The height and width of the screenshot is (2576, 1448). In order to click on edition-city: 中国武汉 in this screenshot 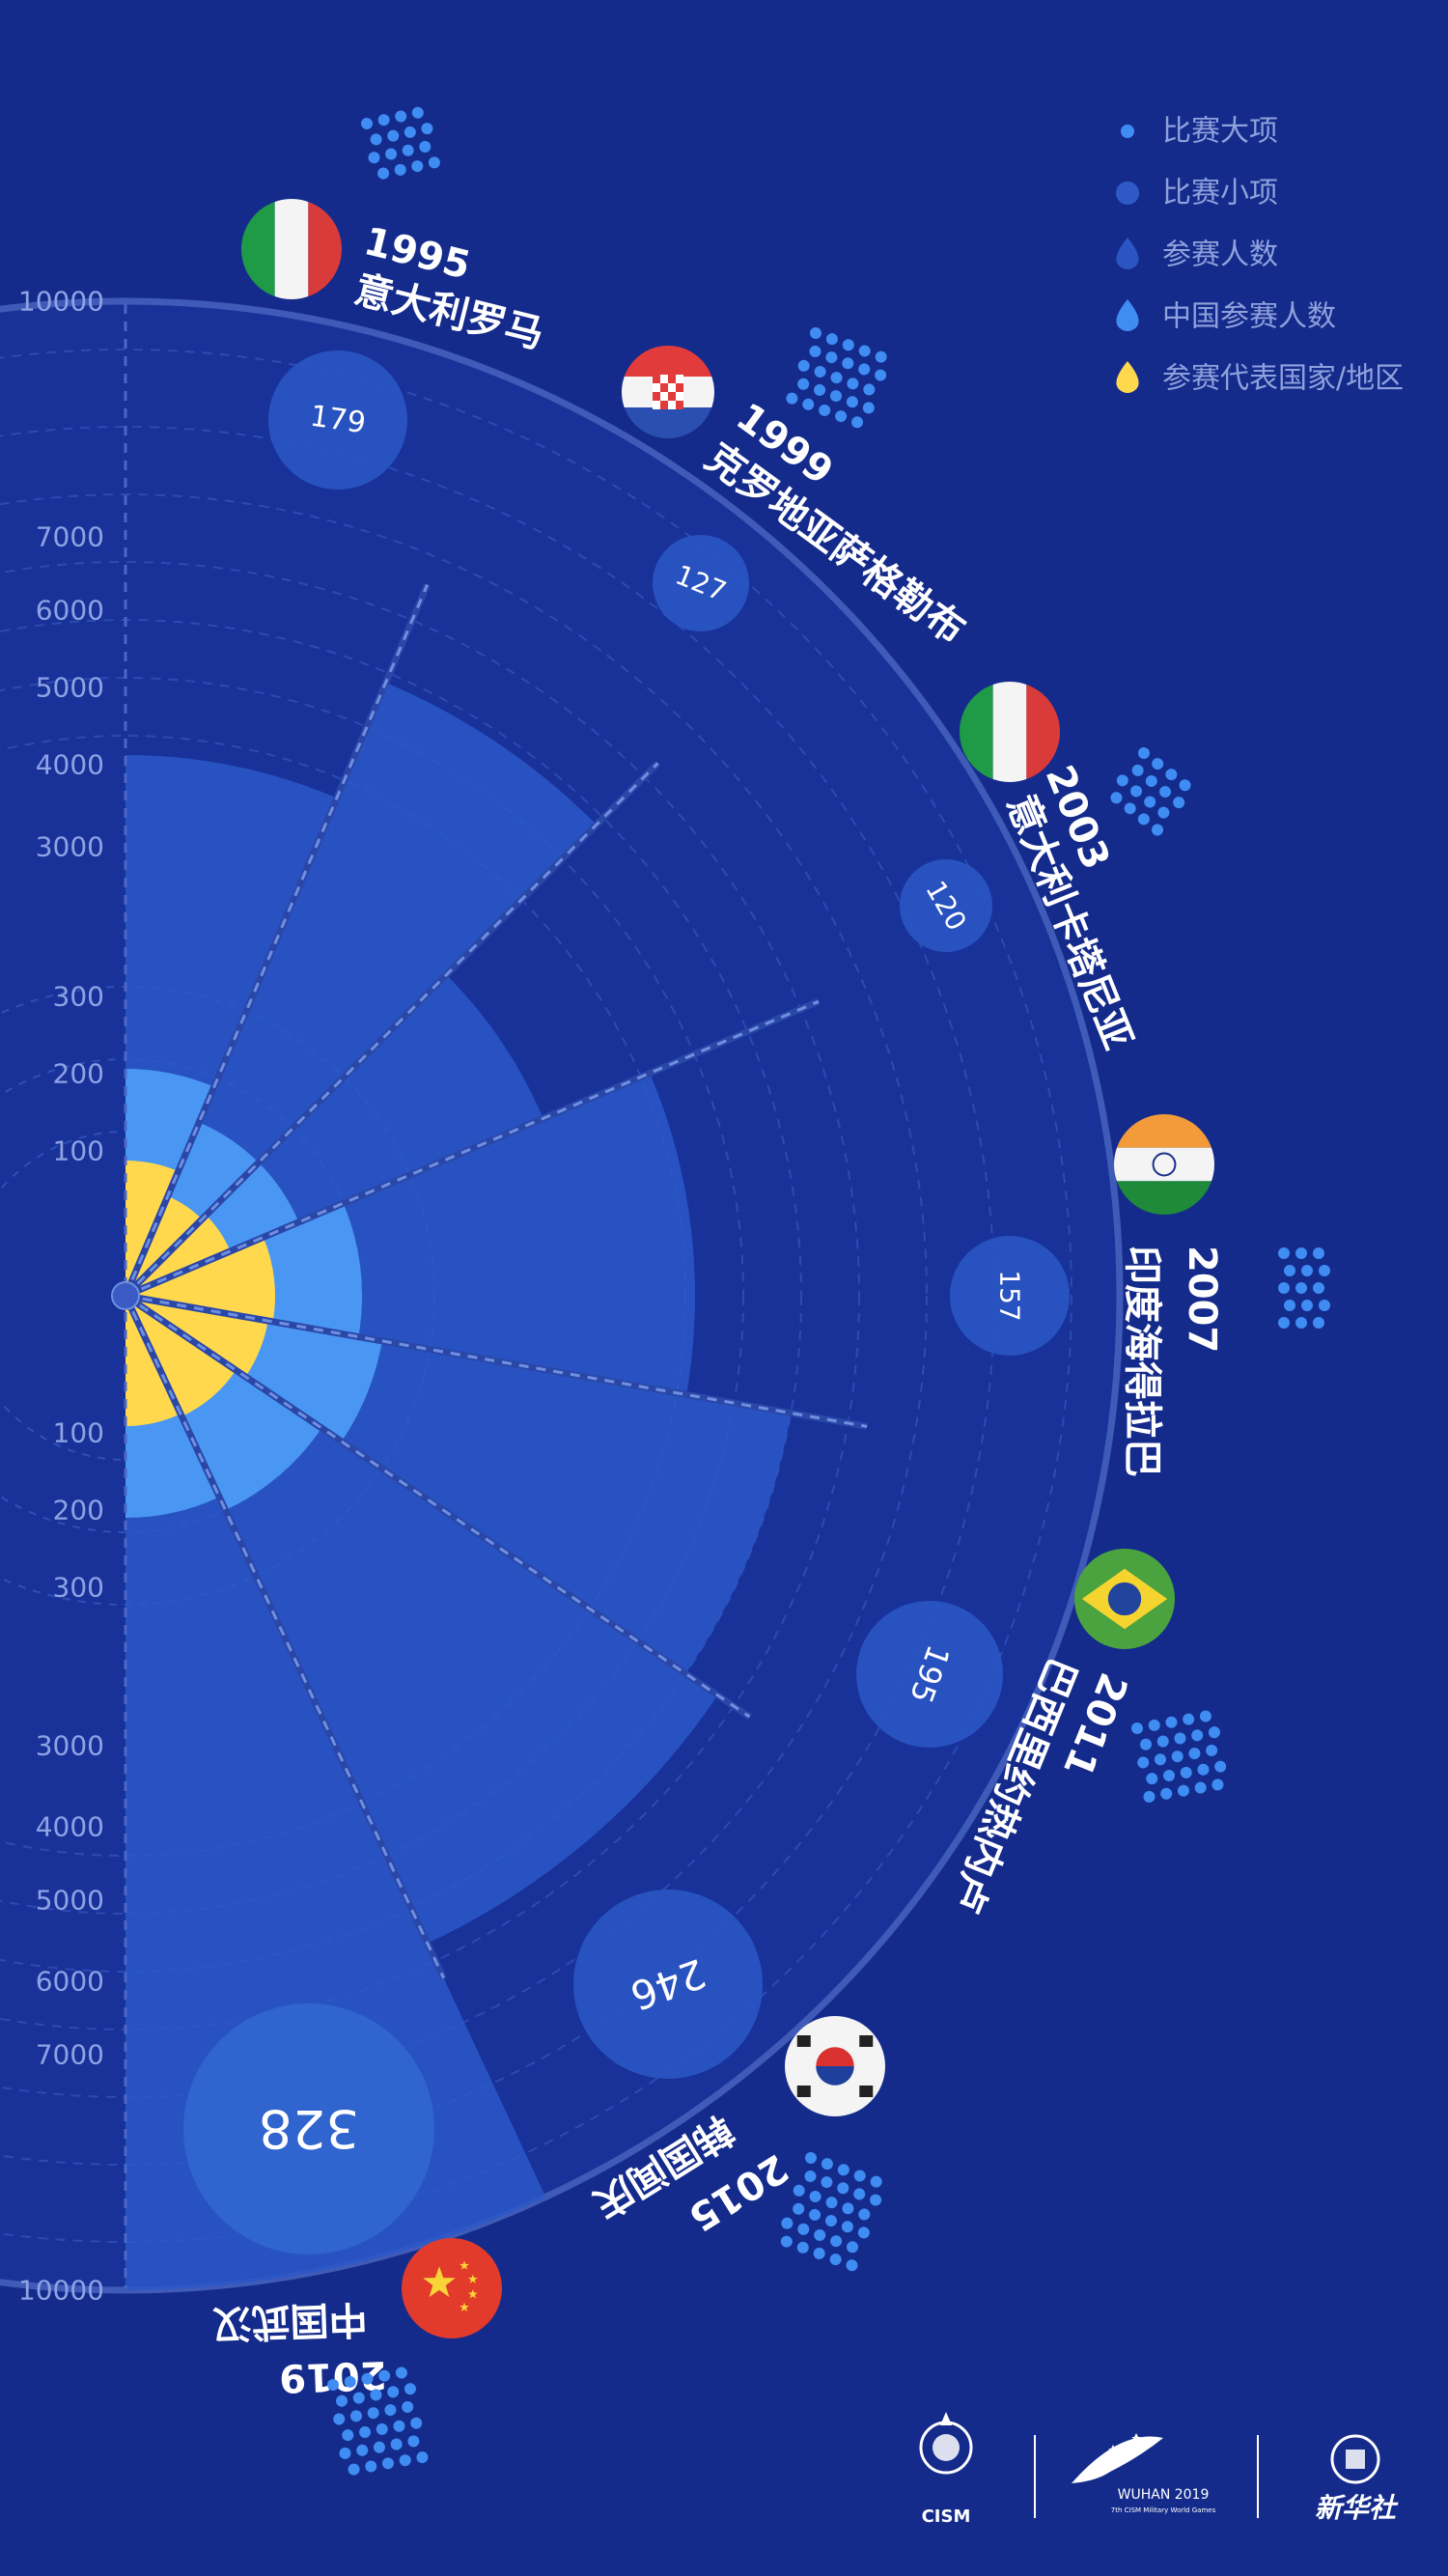, I will do `click(290, 2321)`.